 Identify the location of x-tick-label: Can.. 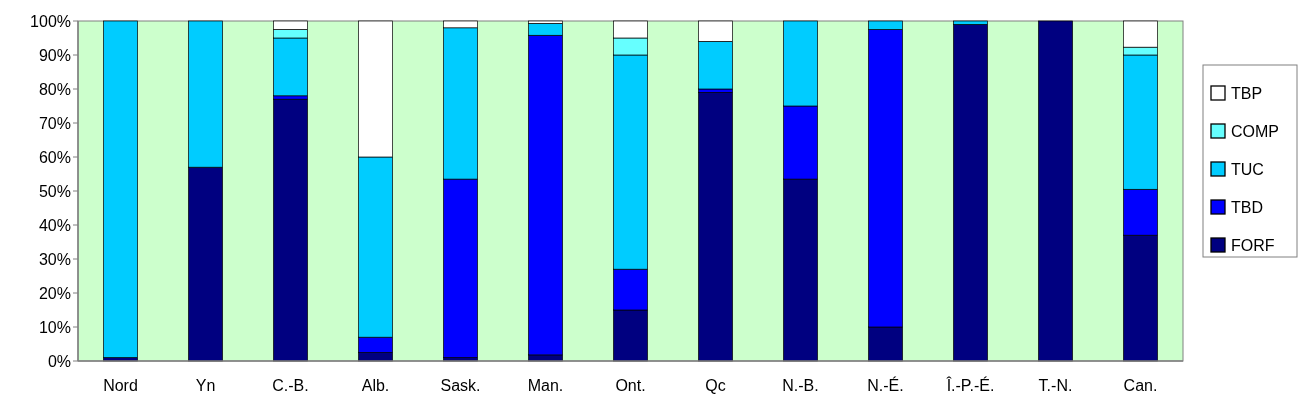
(1140, 385).